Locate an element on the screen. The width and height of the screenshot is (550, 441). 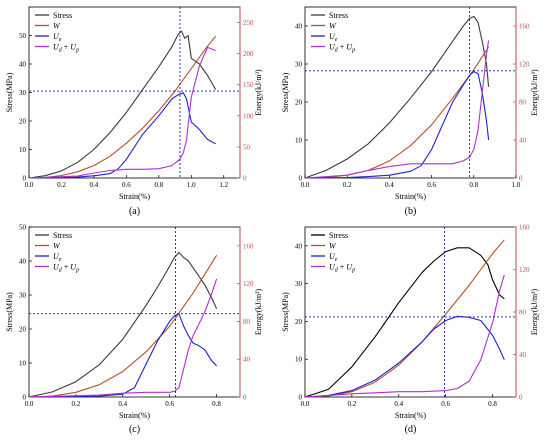
panel-caption: (d) is located at coordinates (411, 429).